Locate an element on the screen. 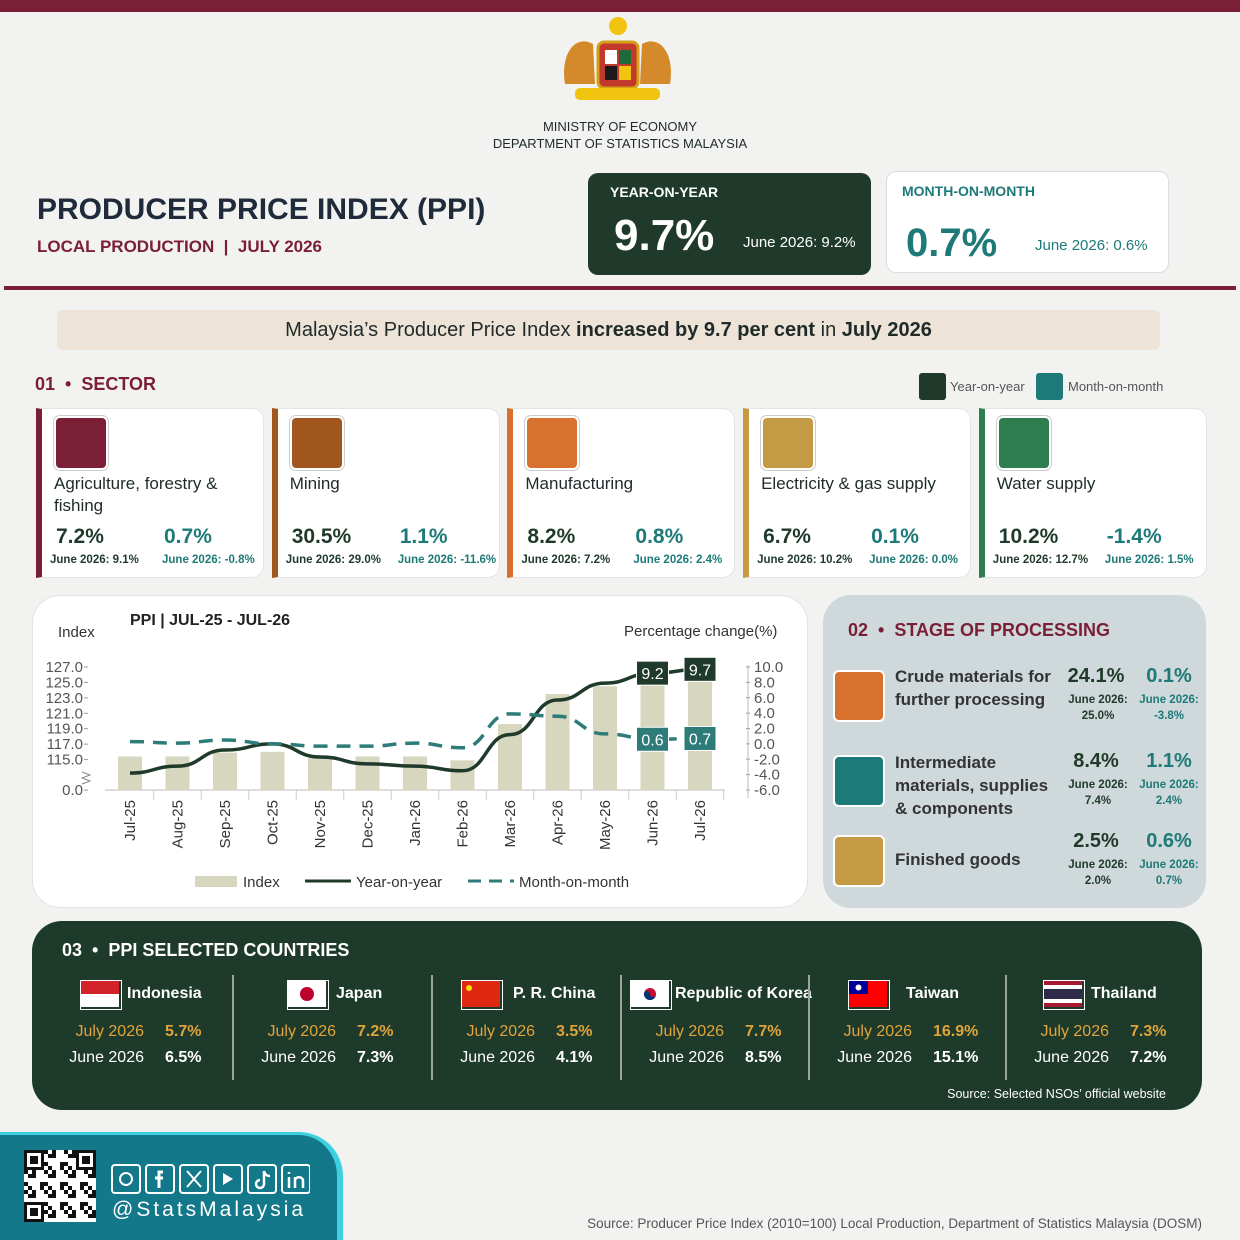 This screenshot has width=1240, height=1240. sector-yoy-previous: June 2026: 29.0% is located at coordinates (333, 560).